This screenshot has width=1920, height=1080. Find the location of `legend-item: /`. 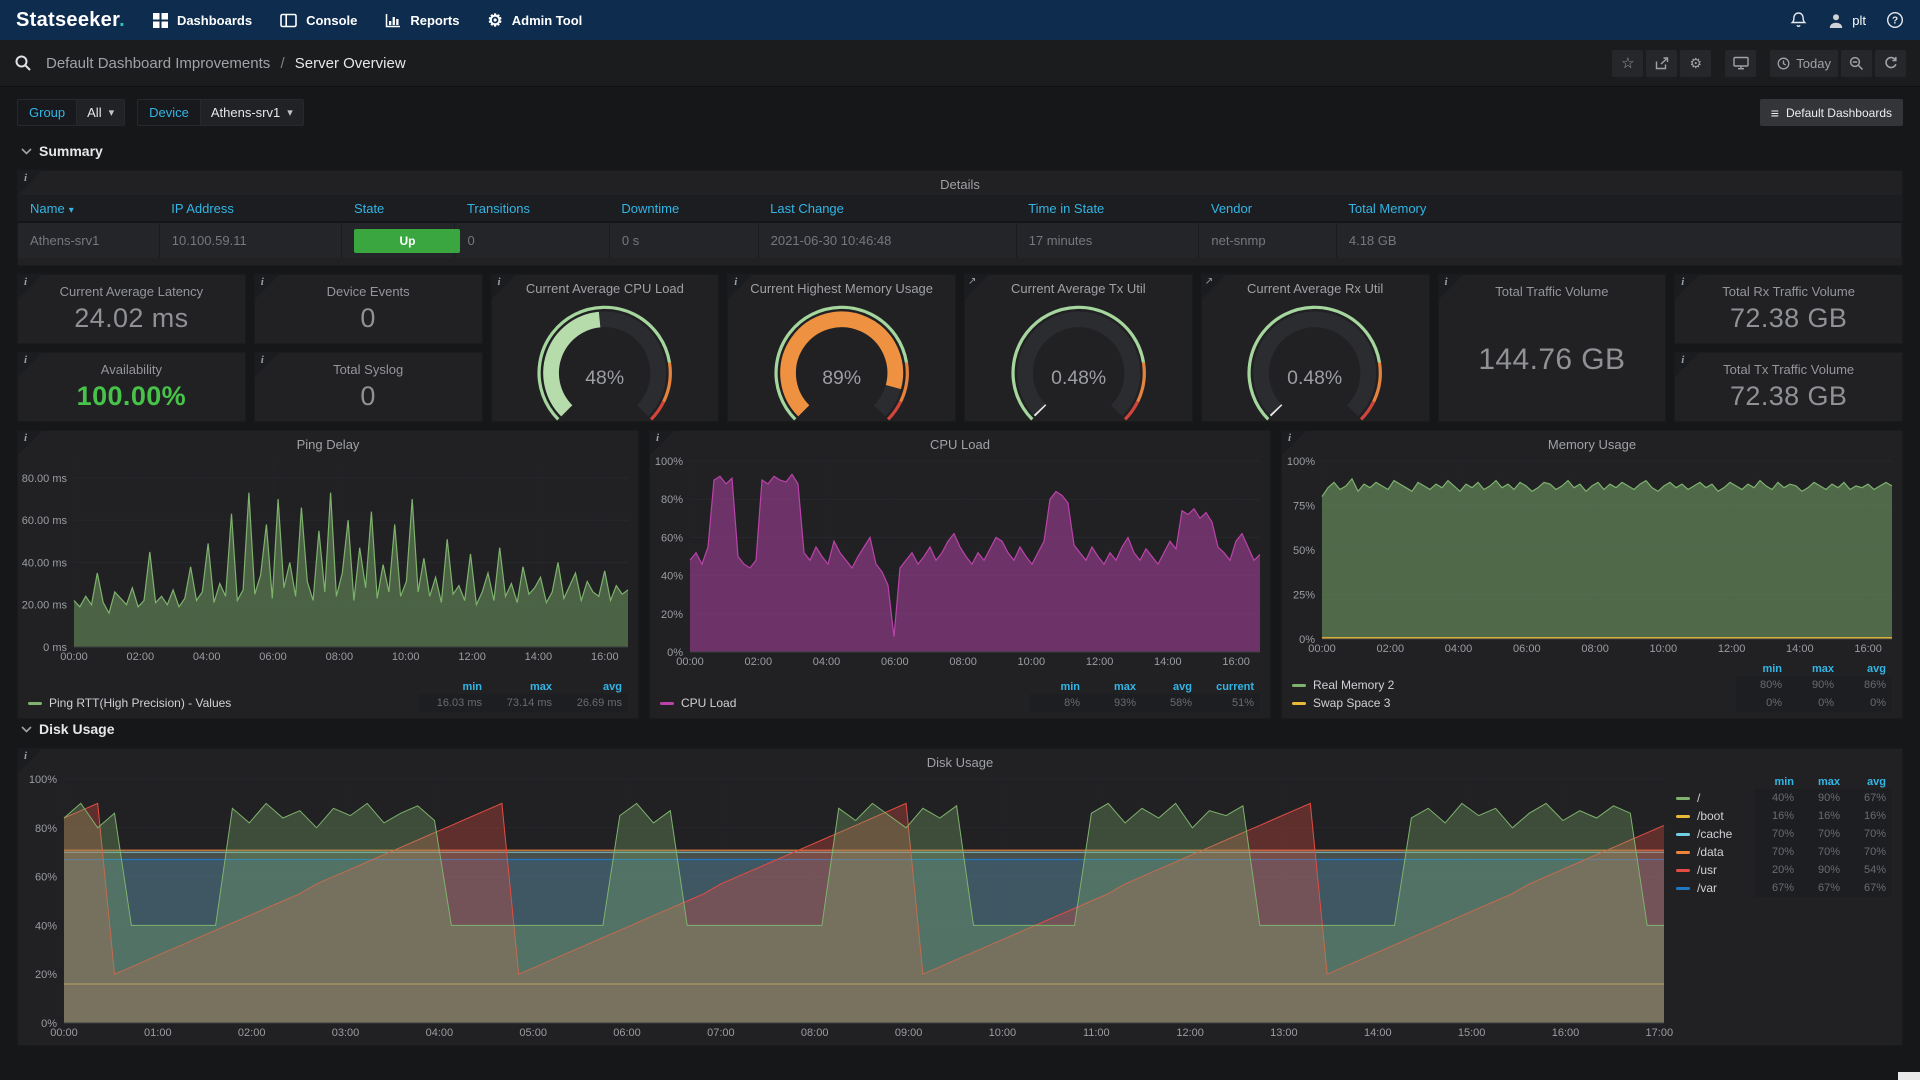

legend-item: / is located at coordinates (1715, 798).